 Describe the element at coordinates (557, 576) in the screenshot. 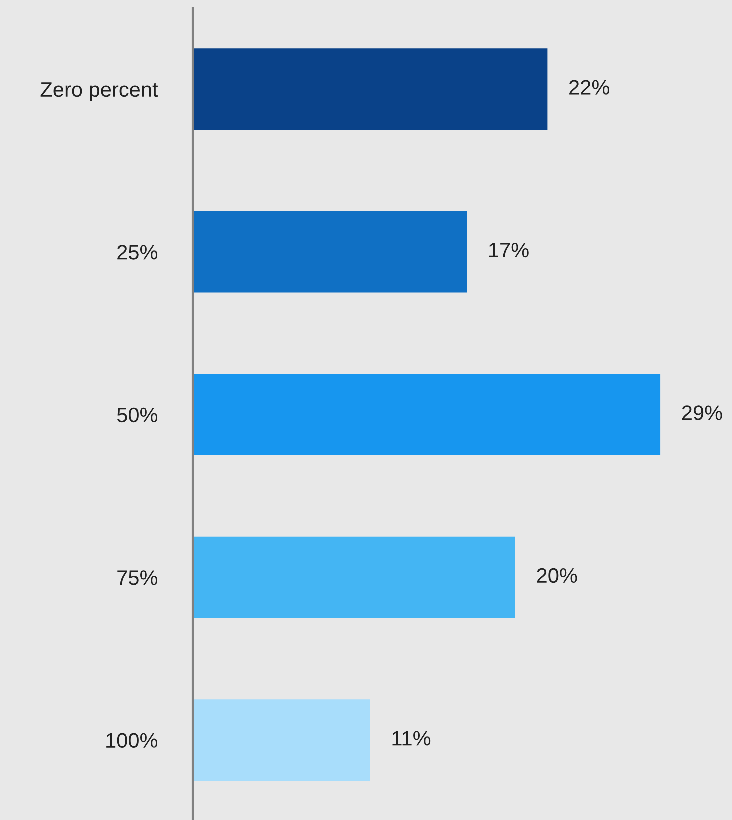

I see `data-label: 20%` at that location.